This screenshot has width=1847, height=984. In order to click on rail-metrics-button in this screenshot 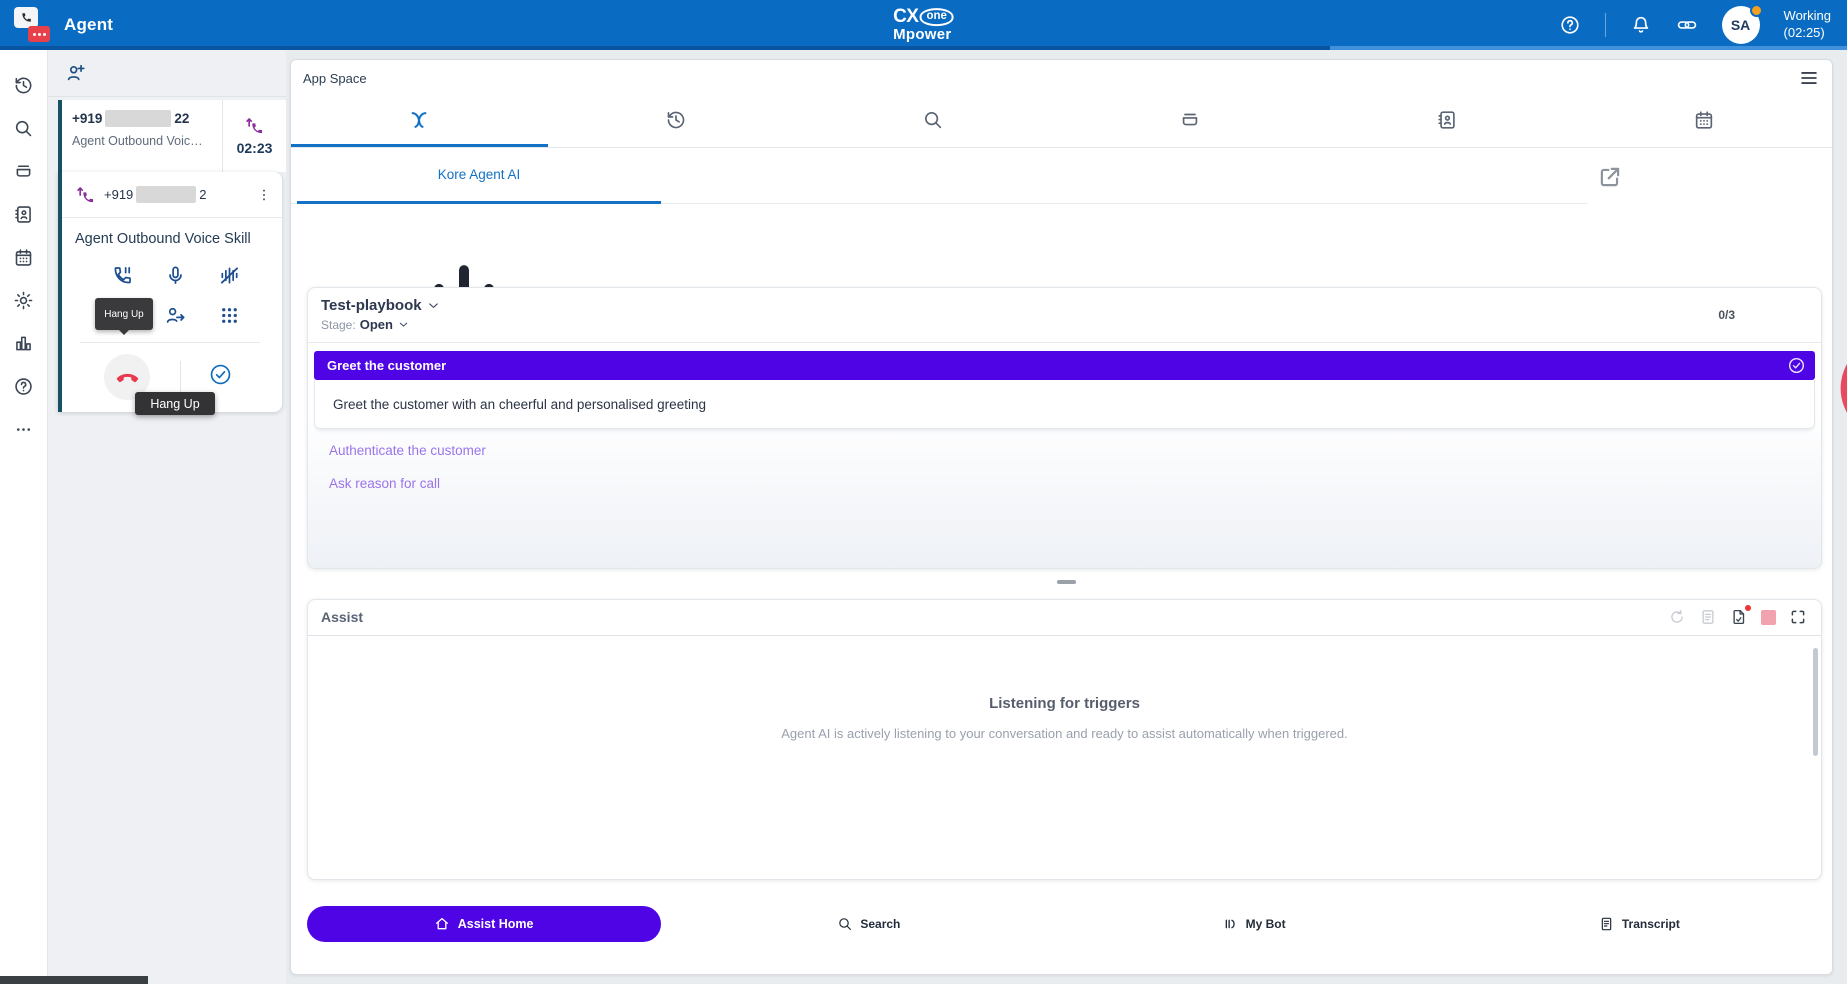, I will do `click(24, 343)`.